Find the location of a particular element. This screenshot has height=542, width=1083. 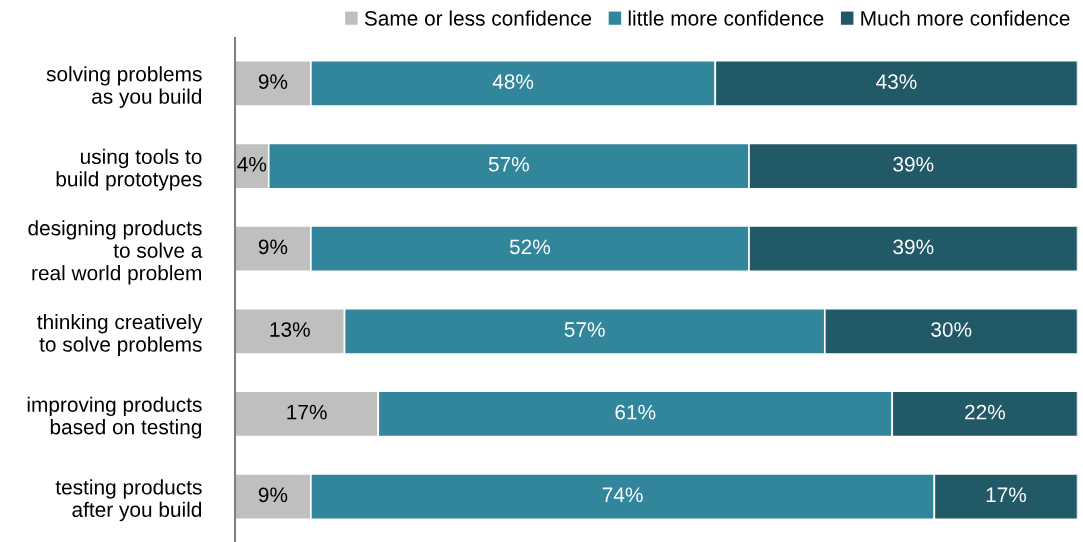

y-tick-label: testing products after you build is located at coordinates (128, 500).